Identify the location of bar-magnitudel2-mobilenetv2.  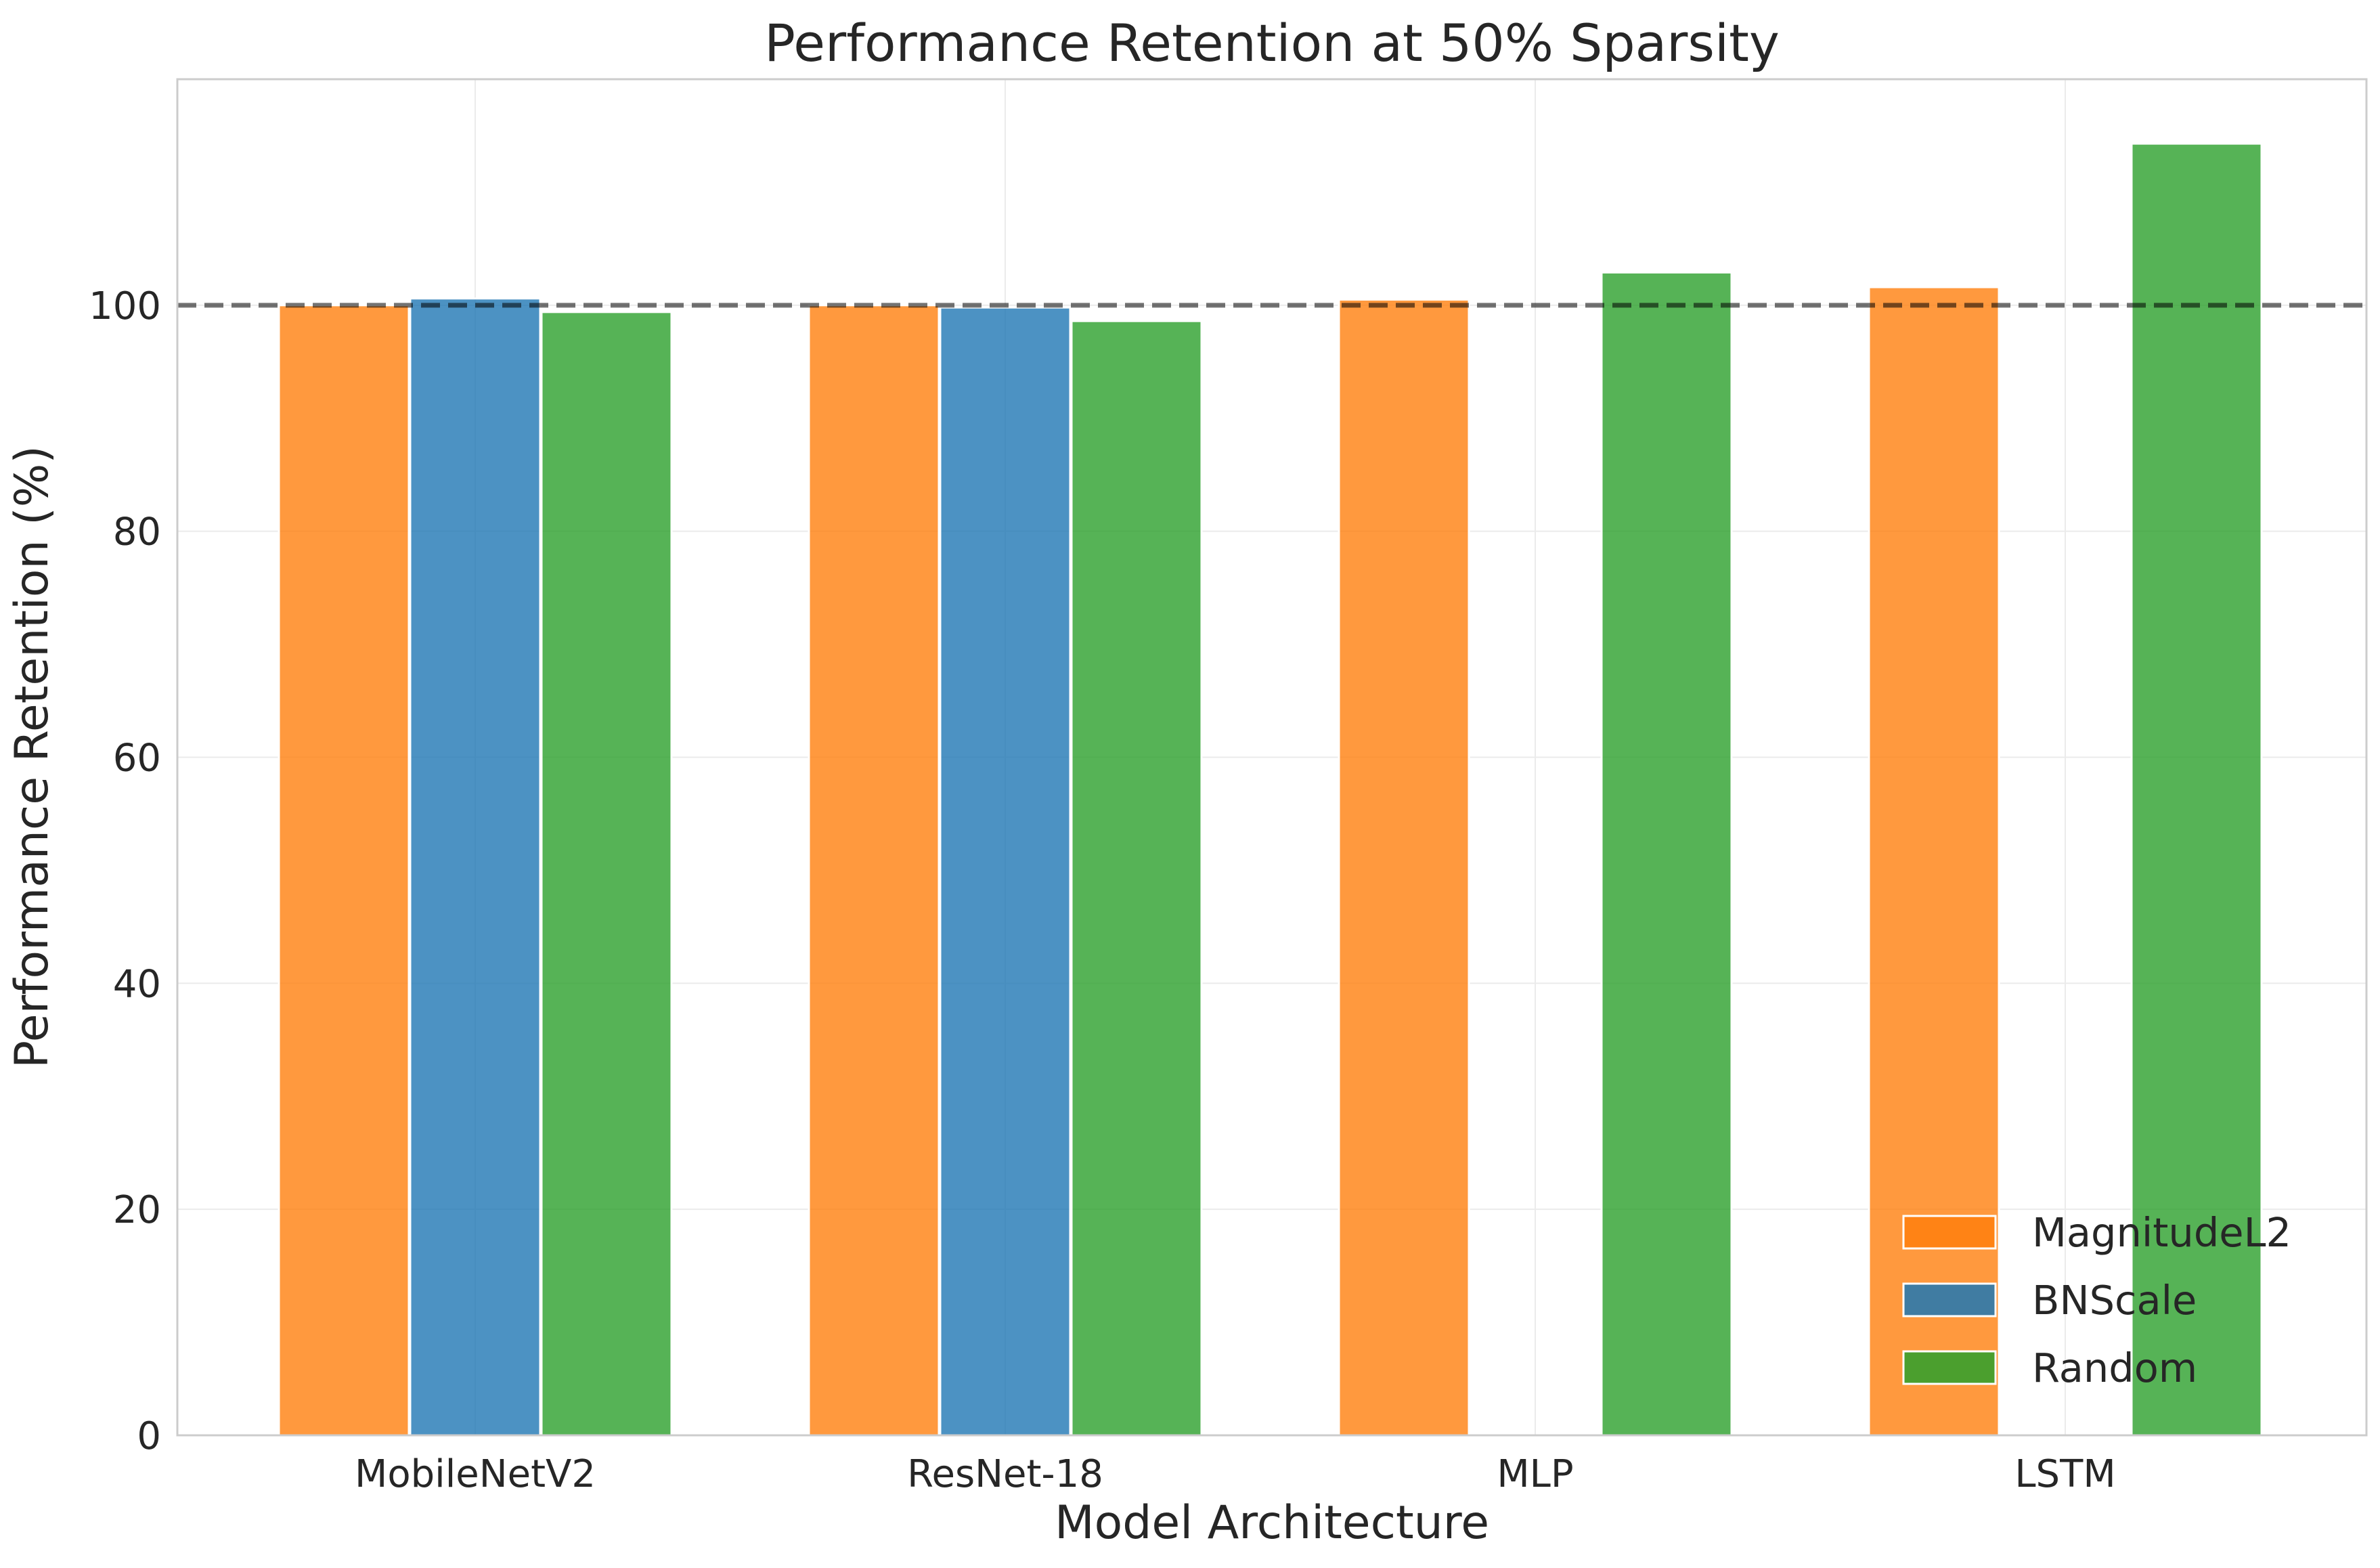
(344, 870).